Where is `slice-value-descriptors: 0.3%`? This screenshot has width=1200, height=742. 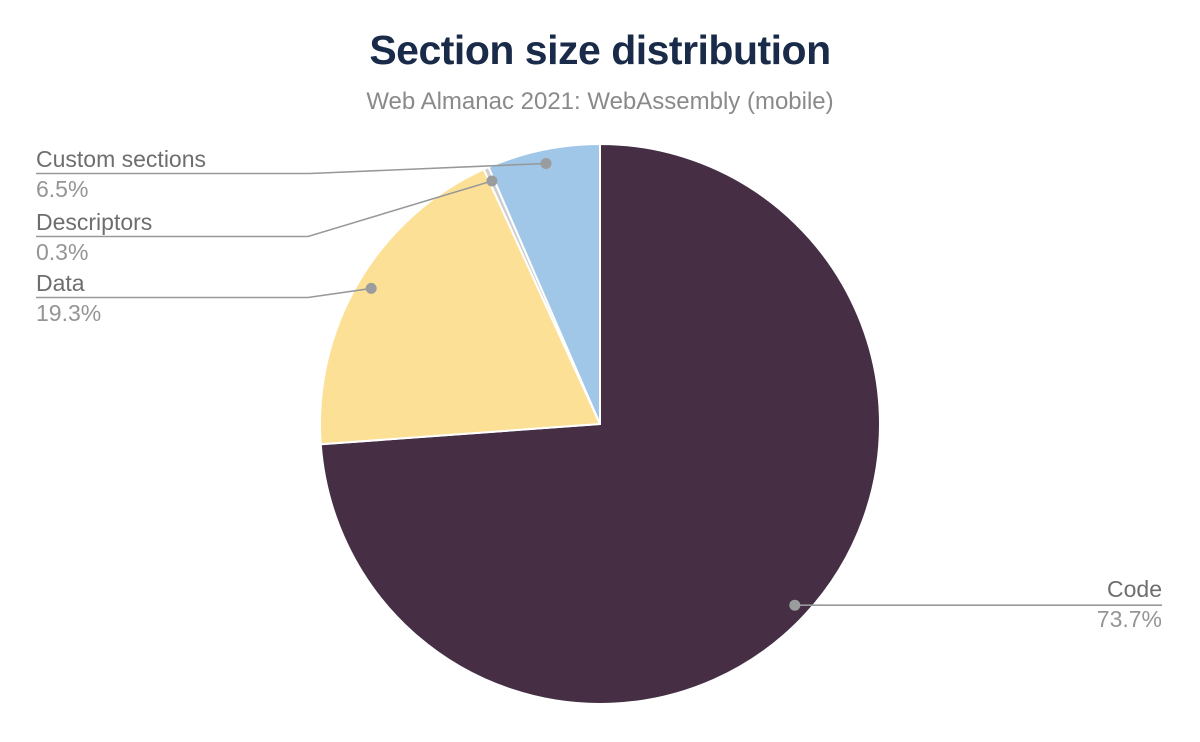
slice-value-descriptors: 0.3% is located at coordinates (62, 251).